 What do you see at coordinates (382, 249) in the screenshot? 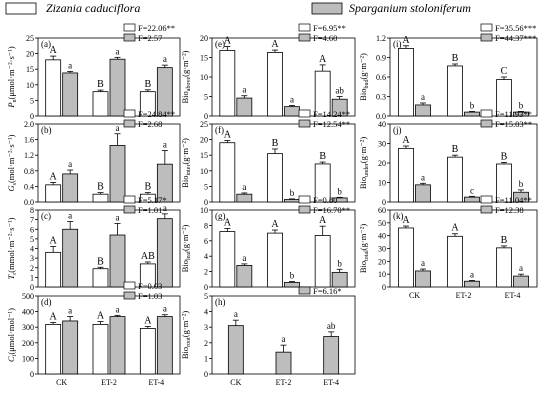
I see `y-tick-label: 30` at bounding box center [382, 249].